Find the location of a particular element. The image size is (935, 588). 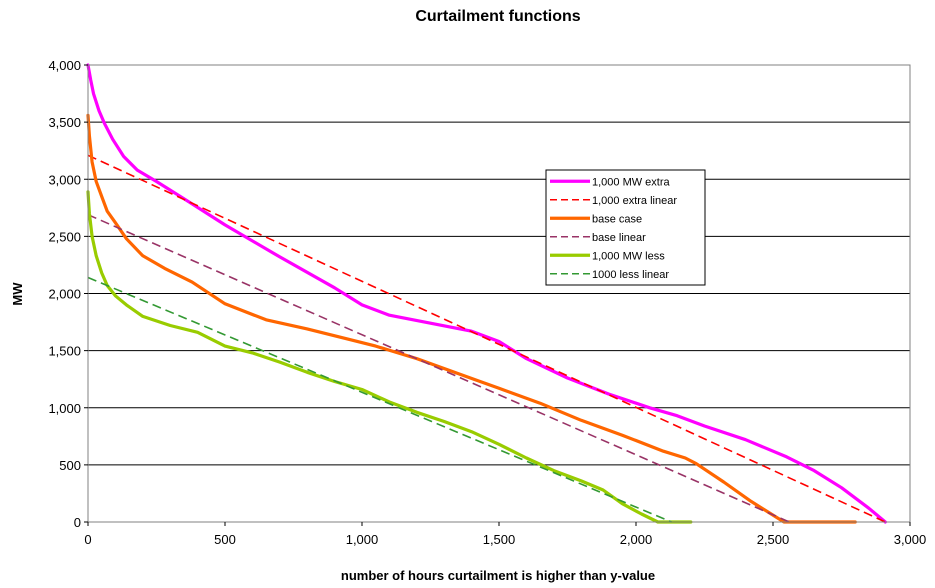

y-tick-label: 500 is located at coordinates (70, 465).